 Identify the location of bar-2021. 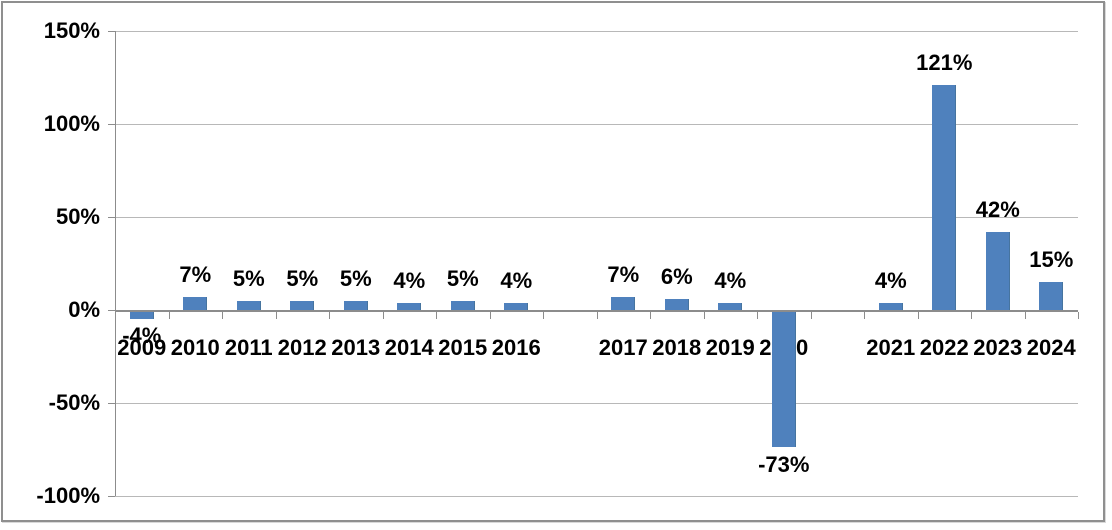
(890, 306).